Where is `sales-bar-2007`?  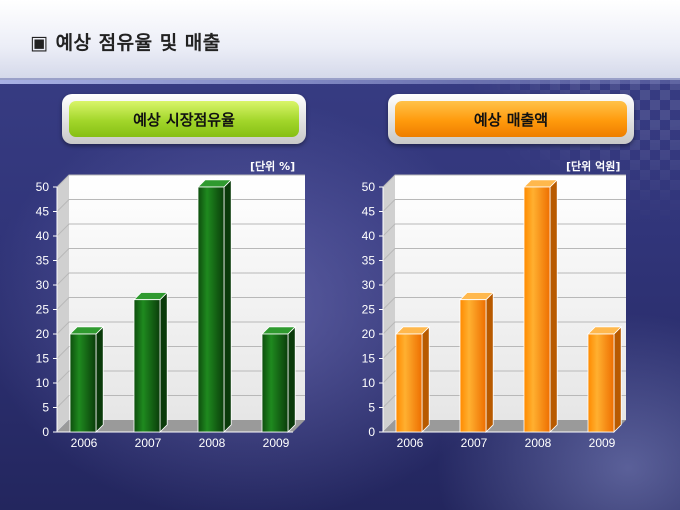
sales-bar-2007 is located at coordinates (477, 362).